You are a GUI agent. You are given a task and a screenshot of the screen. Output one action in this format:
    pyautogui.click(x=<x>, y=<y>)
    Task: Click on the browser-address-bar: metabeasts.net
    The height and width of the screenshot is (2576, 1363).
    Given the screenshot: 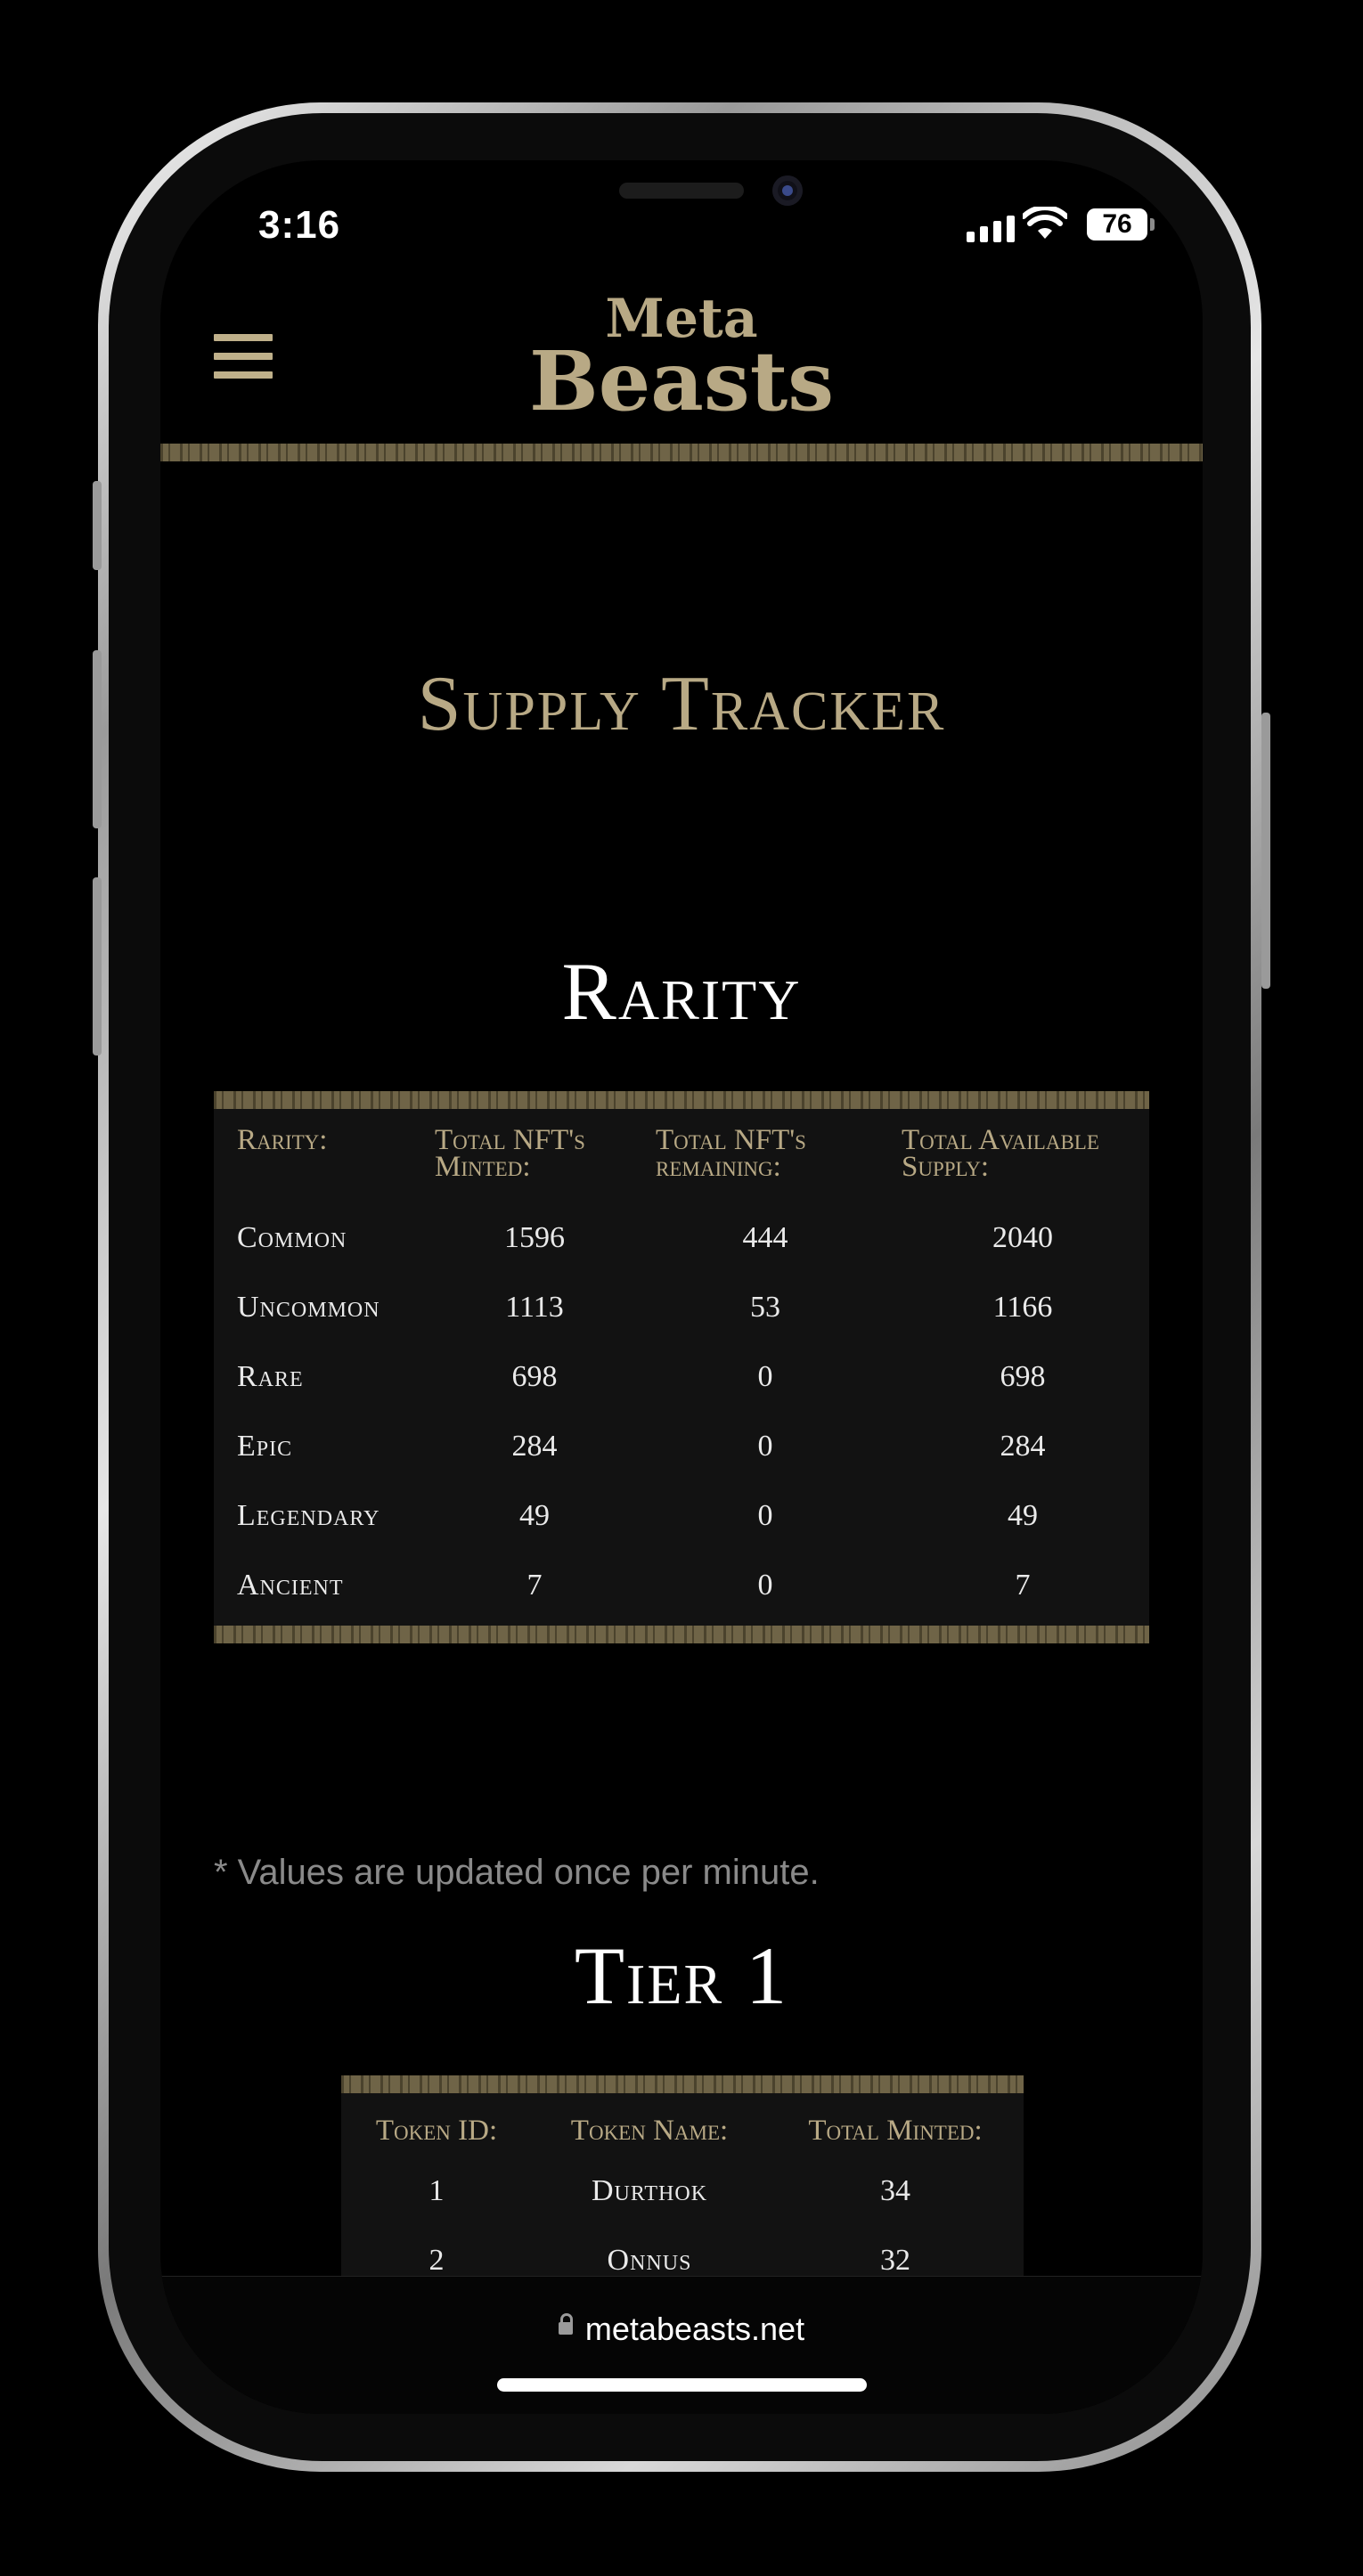 What is the action you would take?
    pyautogui.click(x=681, y=2345)
    